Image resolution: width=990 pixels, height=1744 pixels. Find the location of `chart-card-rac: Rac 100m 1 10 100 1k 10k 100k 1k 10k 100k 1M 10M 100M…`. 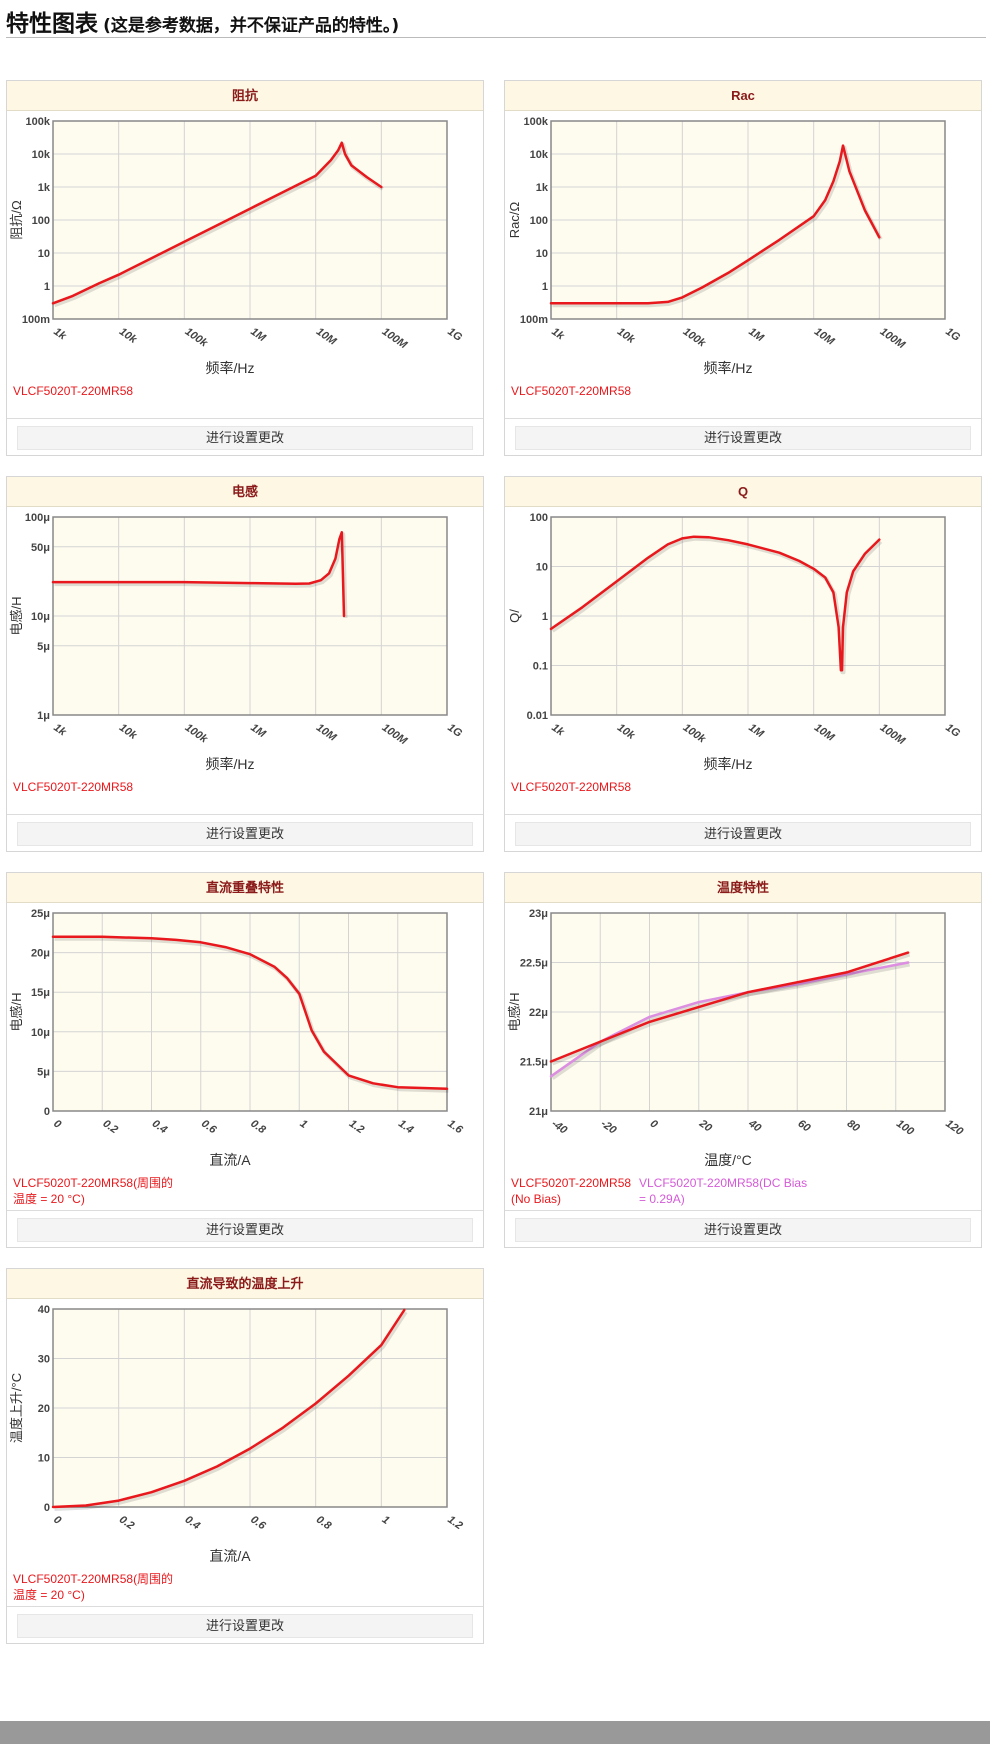

chart-card-rac: Rac 100m 1 10 100 1k 10k 100k 1k 10k 100k 1M 10M 100M… is located at coordinates (743, 268).